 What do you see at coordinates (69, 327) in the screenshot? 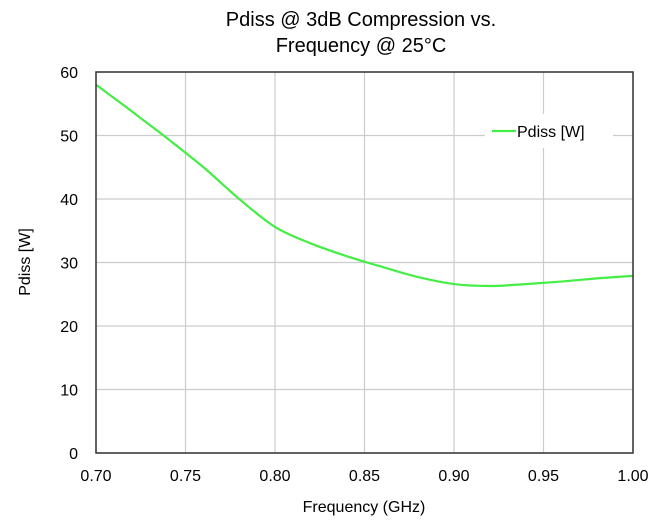
I see `y-tick-label-2: 20` at bounding box center [69, 327].